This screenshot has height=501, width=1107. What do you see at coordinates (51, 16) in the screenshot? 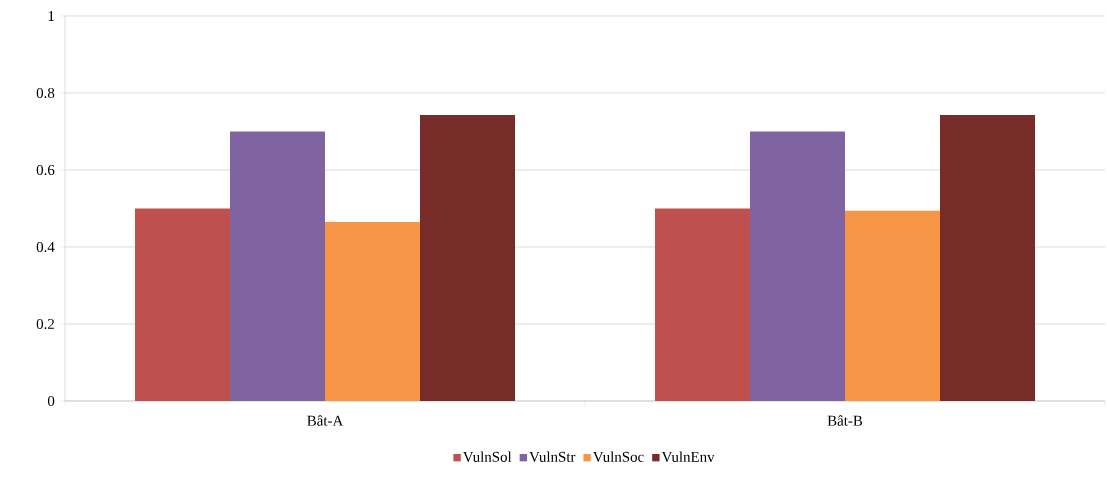
I see `y-tick-label: 1` at bounding box center [51, 16].